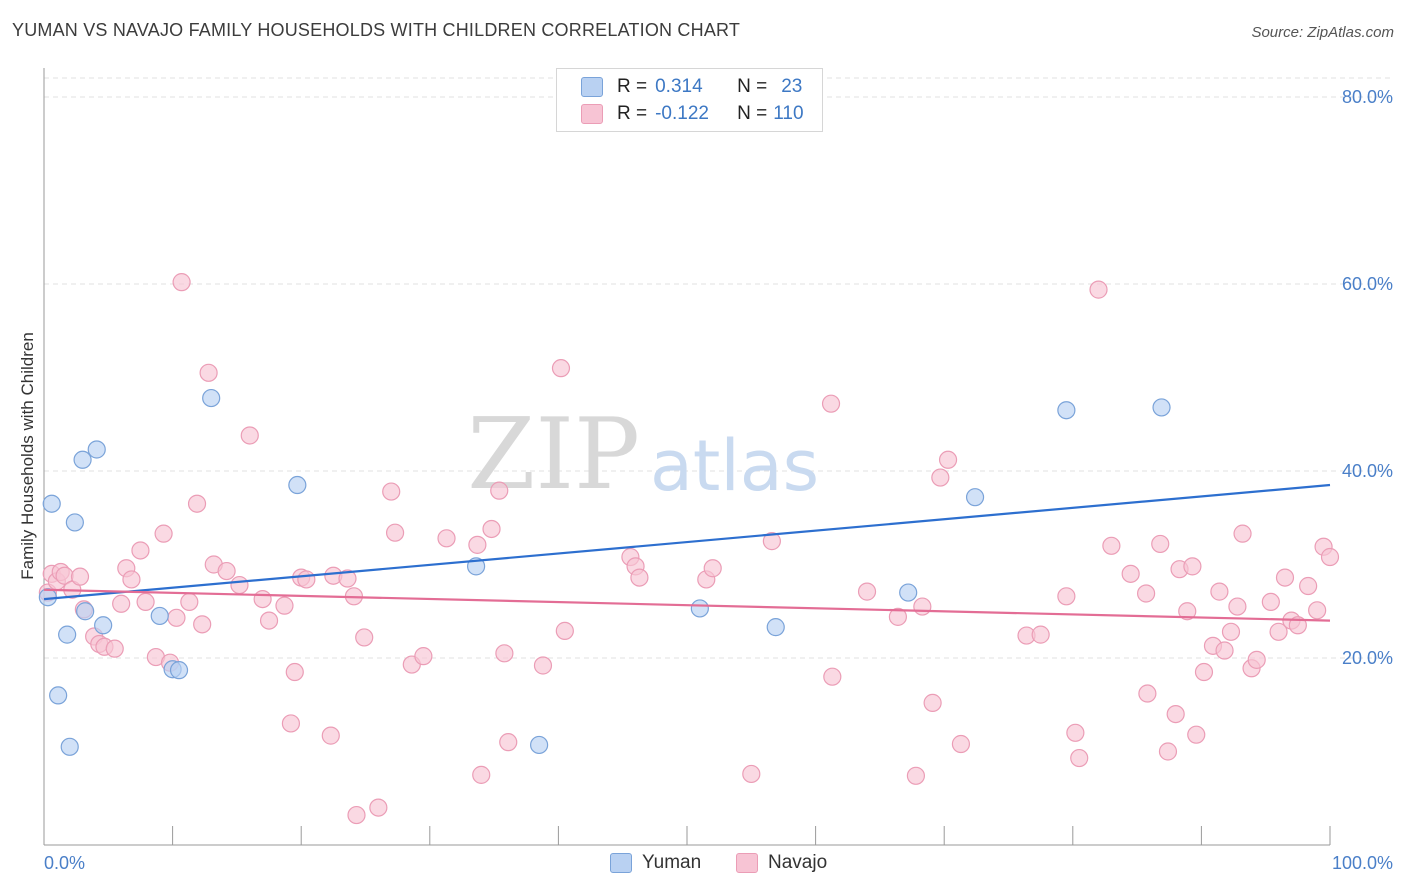 The image size is (1406, 892). I want to click on n-value: 110, so click(788, 113).